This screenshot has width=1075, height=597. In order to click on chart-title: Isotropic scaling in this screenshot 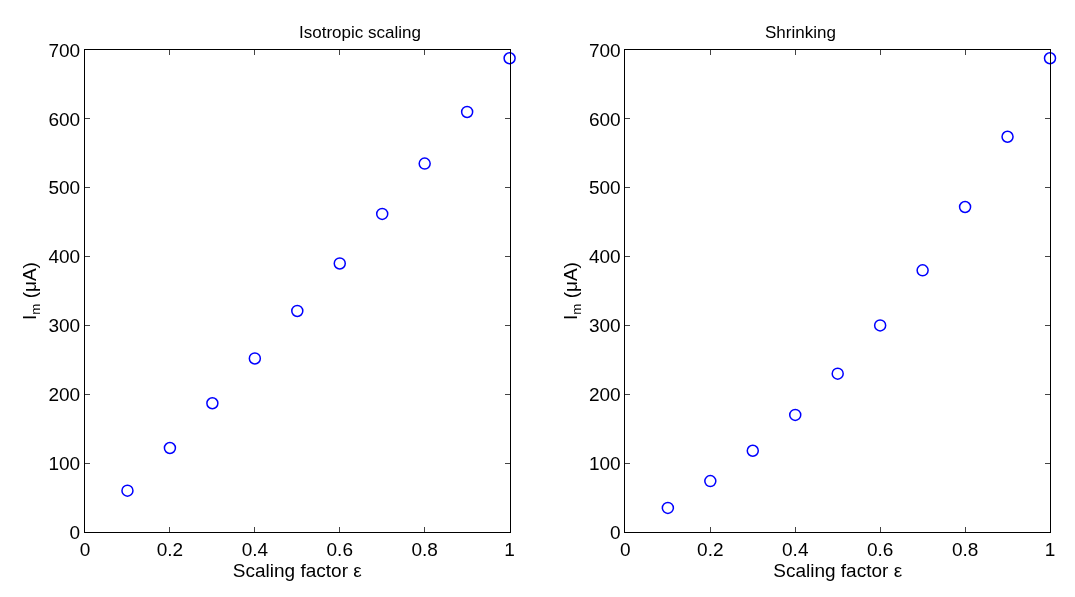, I will do `click(360, 32)`.